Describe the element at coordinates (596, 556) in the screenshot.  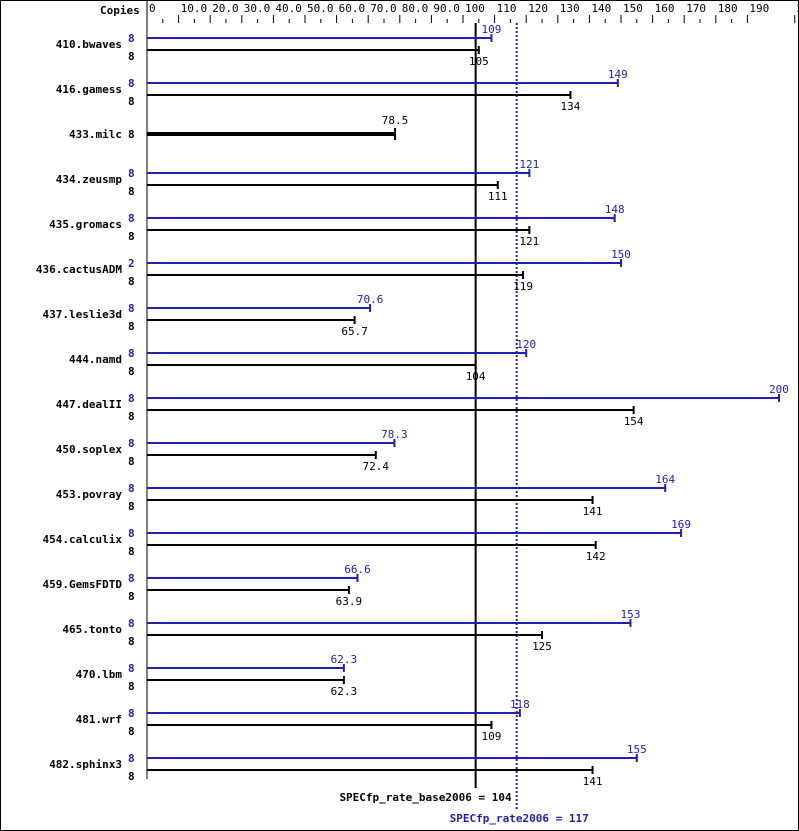
I see `base-value-label: 142` at that location.